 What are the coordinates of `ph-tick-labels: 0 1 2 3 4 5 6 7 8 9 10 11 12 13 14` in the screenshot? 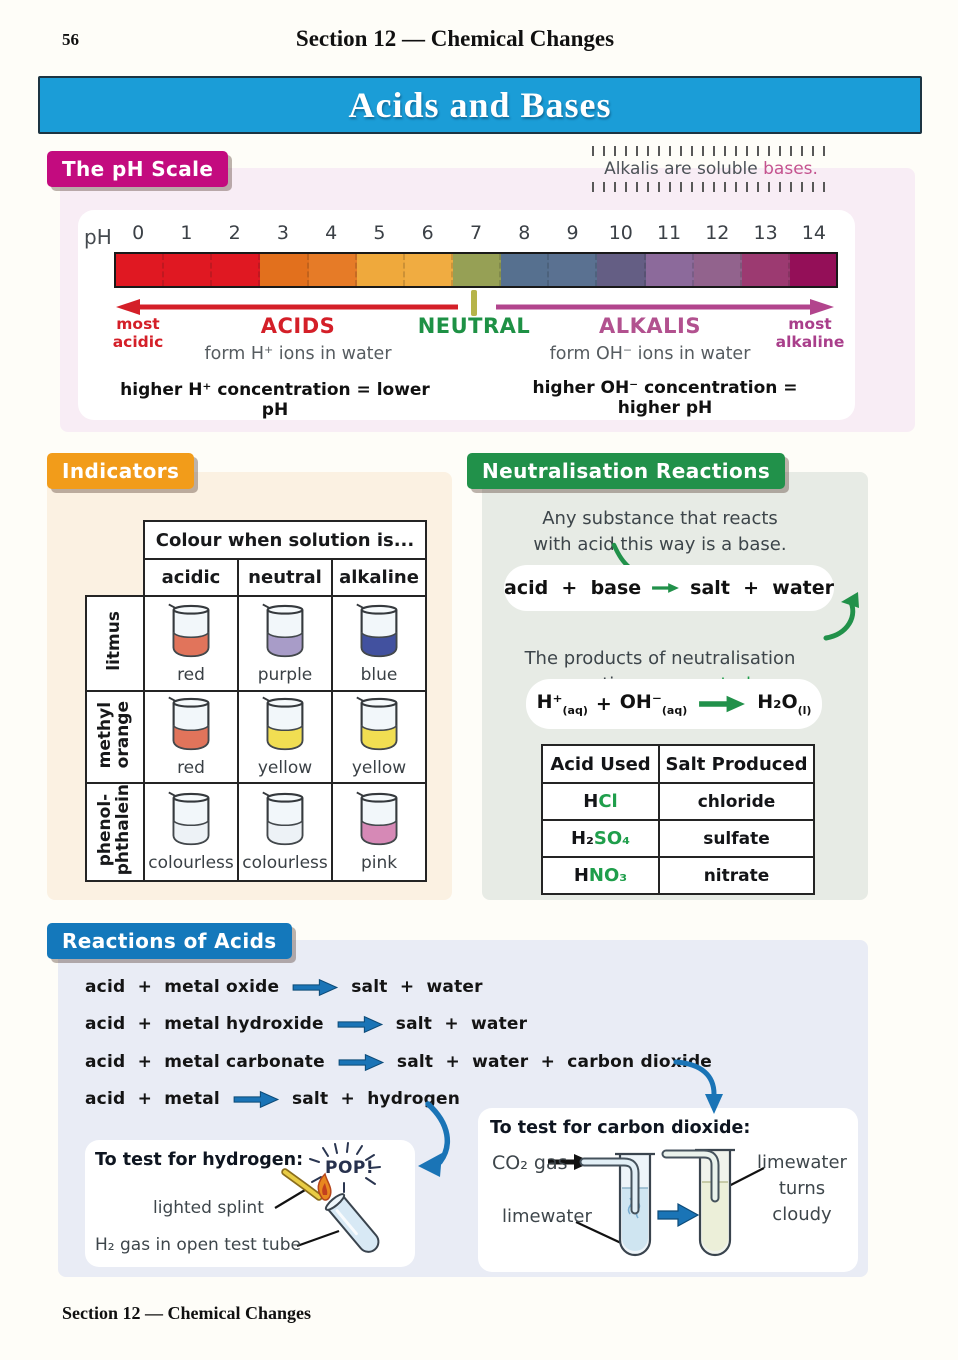 It's located at (479, 233).